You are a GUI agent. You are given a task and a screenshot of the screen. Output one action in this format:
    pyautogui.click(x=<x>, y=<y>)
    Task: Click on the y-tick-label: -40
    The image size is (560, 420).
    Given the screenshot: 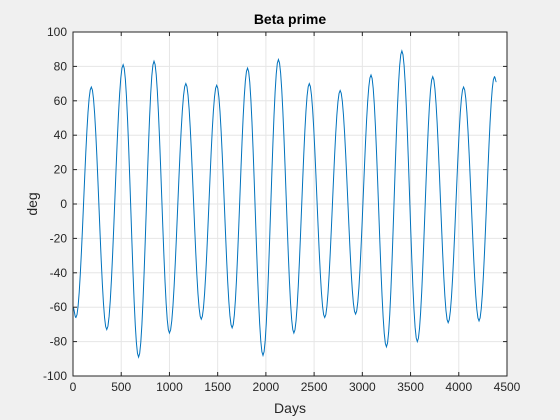 What is the action you would take?
    pyautogui.click(x=59, y=273)
    